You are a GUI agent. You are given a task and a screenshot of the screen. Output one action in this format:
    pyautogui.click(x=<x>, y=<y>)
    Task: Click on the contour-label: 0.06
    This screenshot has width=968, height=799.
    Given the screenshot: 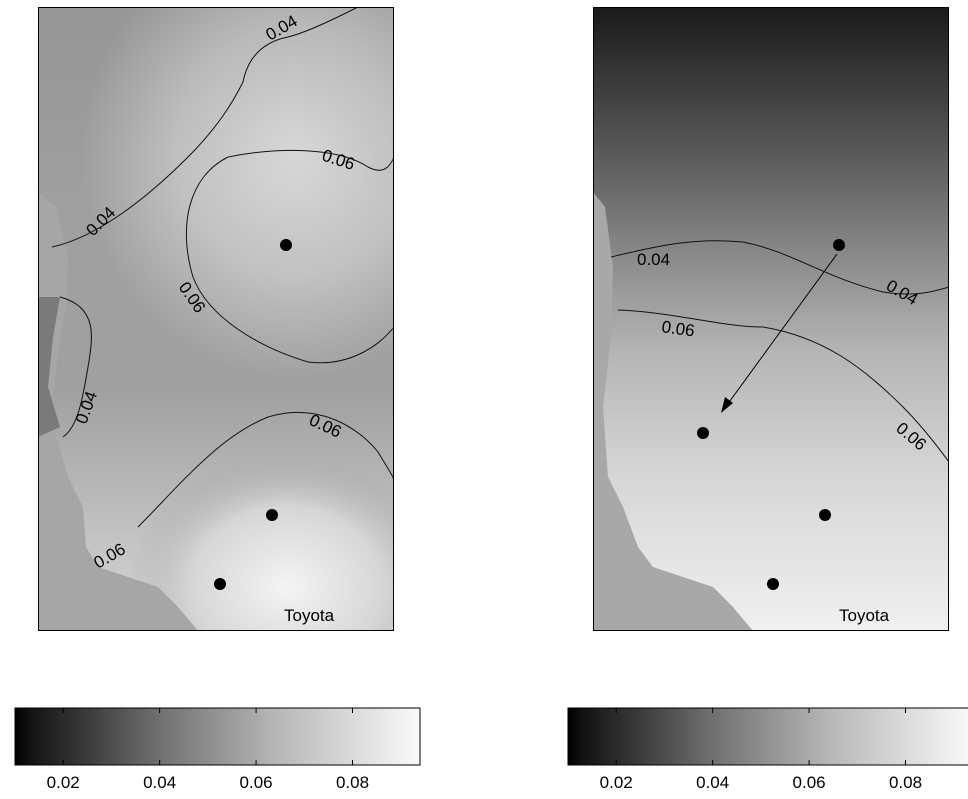 What is the action you would take?
    pyautogui.click(x=677, y=328)
    